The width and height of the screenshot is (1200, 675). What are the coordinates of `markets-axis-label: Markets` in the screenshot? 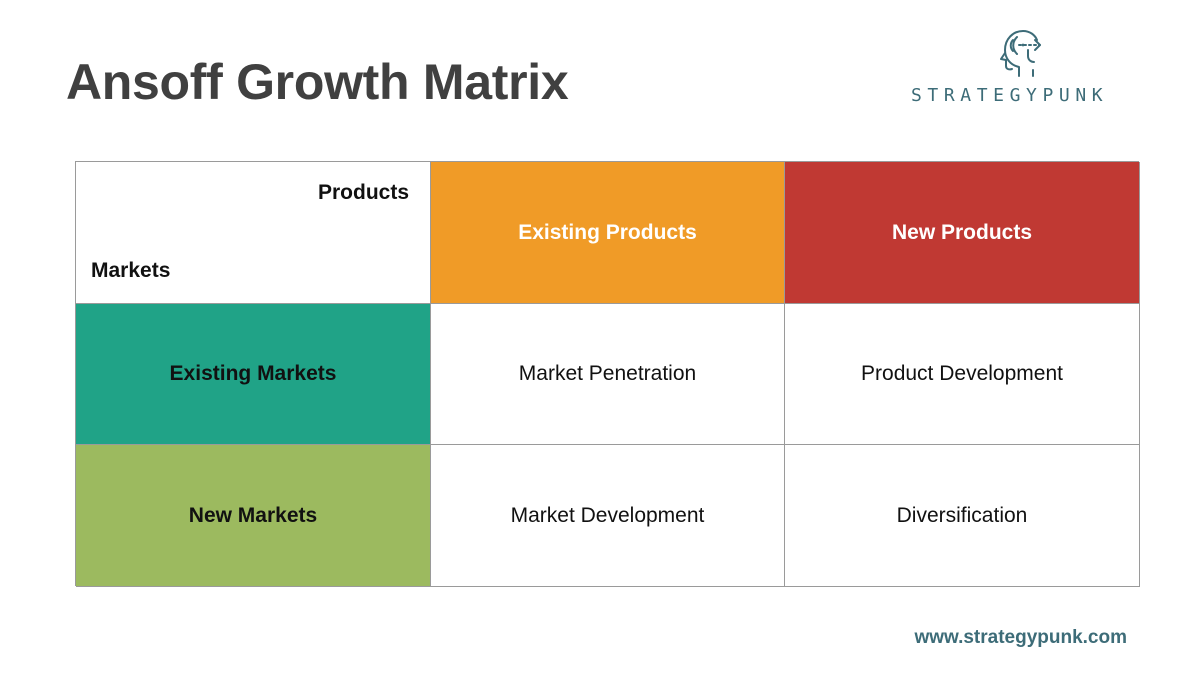 It's located at (131, 270).